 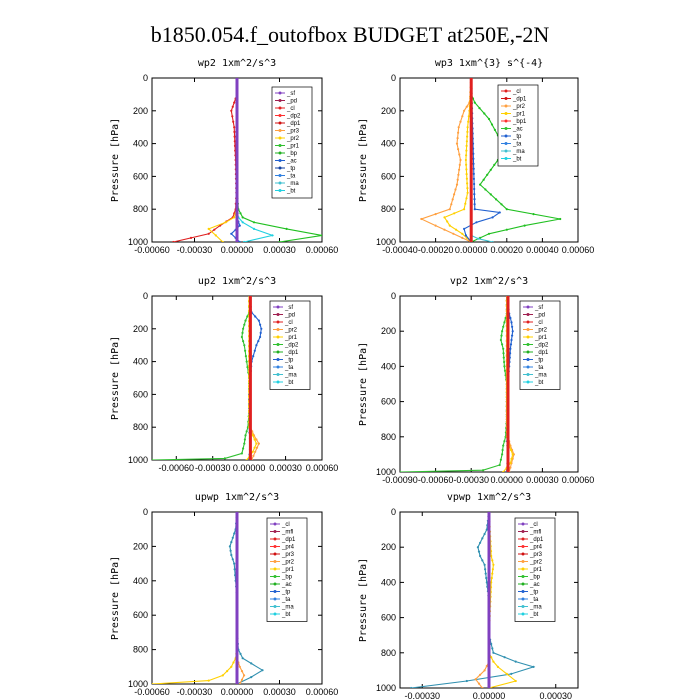 What do you see at coordinates (145, 296) in the screenshot?
I see `y-tick-label: 0` at bounding box center [145, 296].